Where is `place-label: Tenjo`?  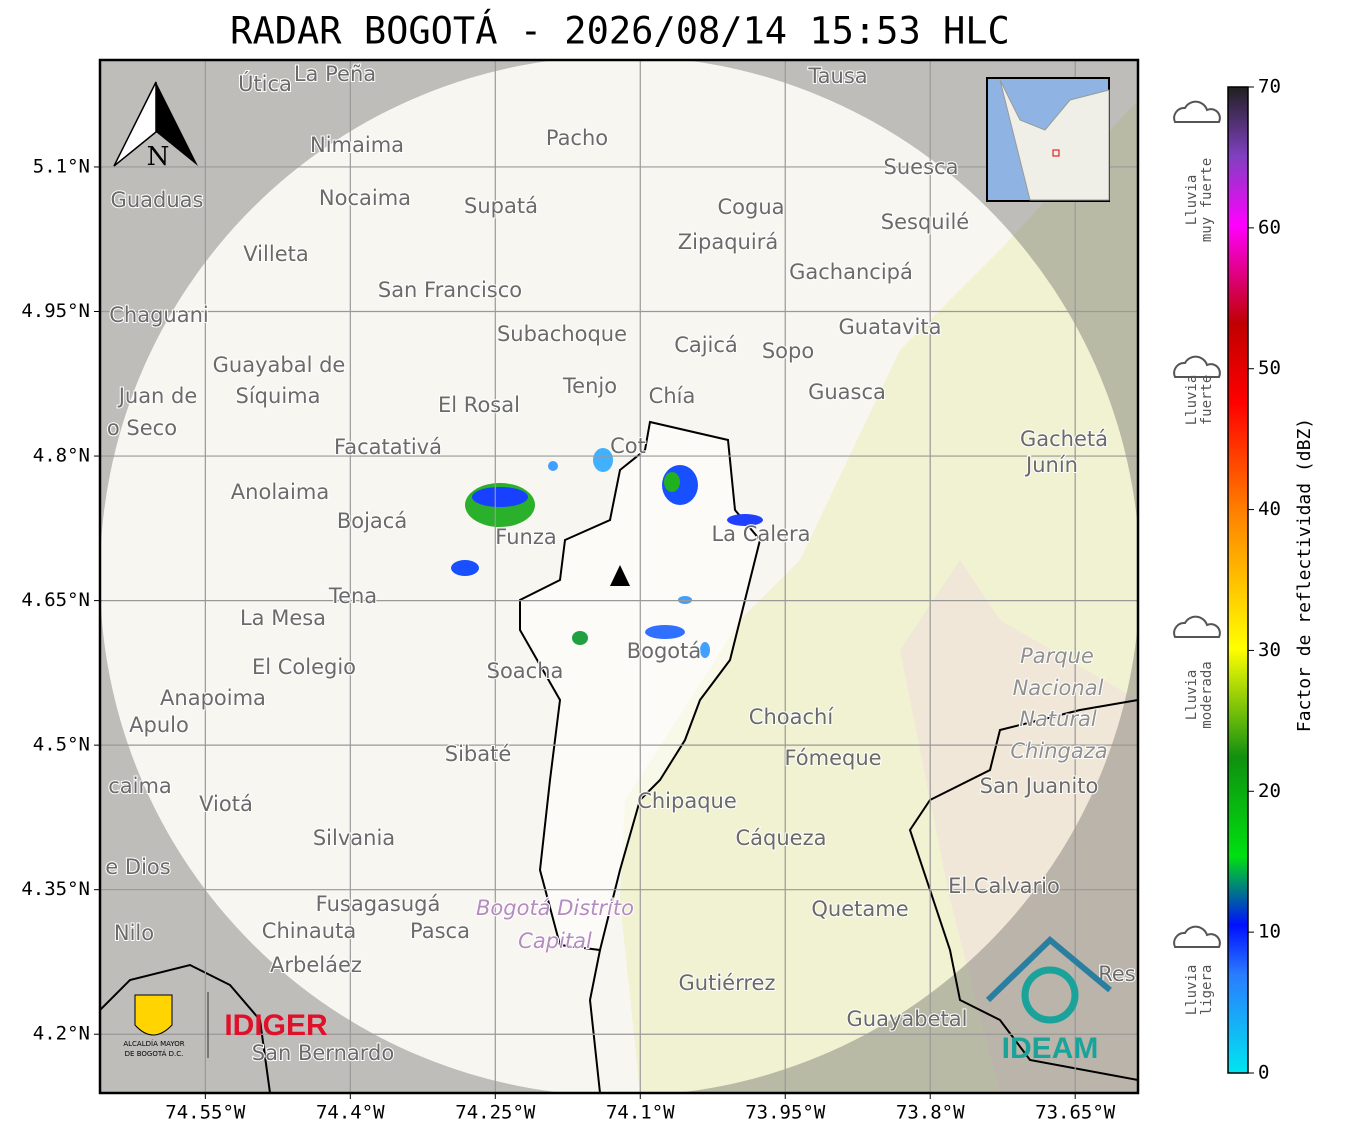
place-label: Tenjo is located at coordinates (589, 386).